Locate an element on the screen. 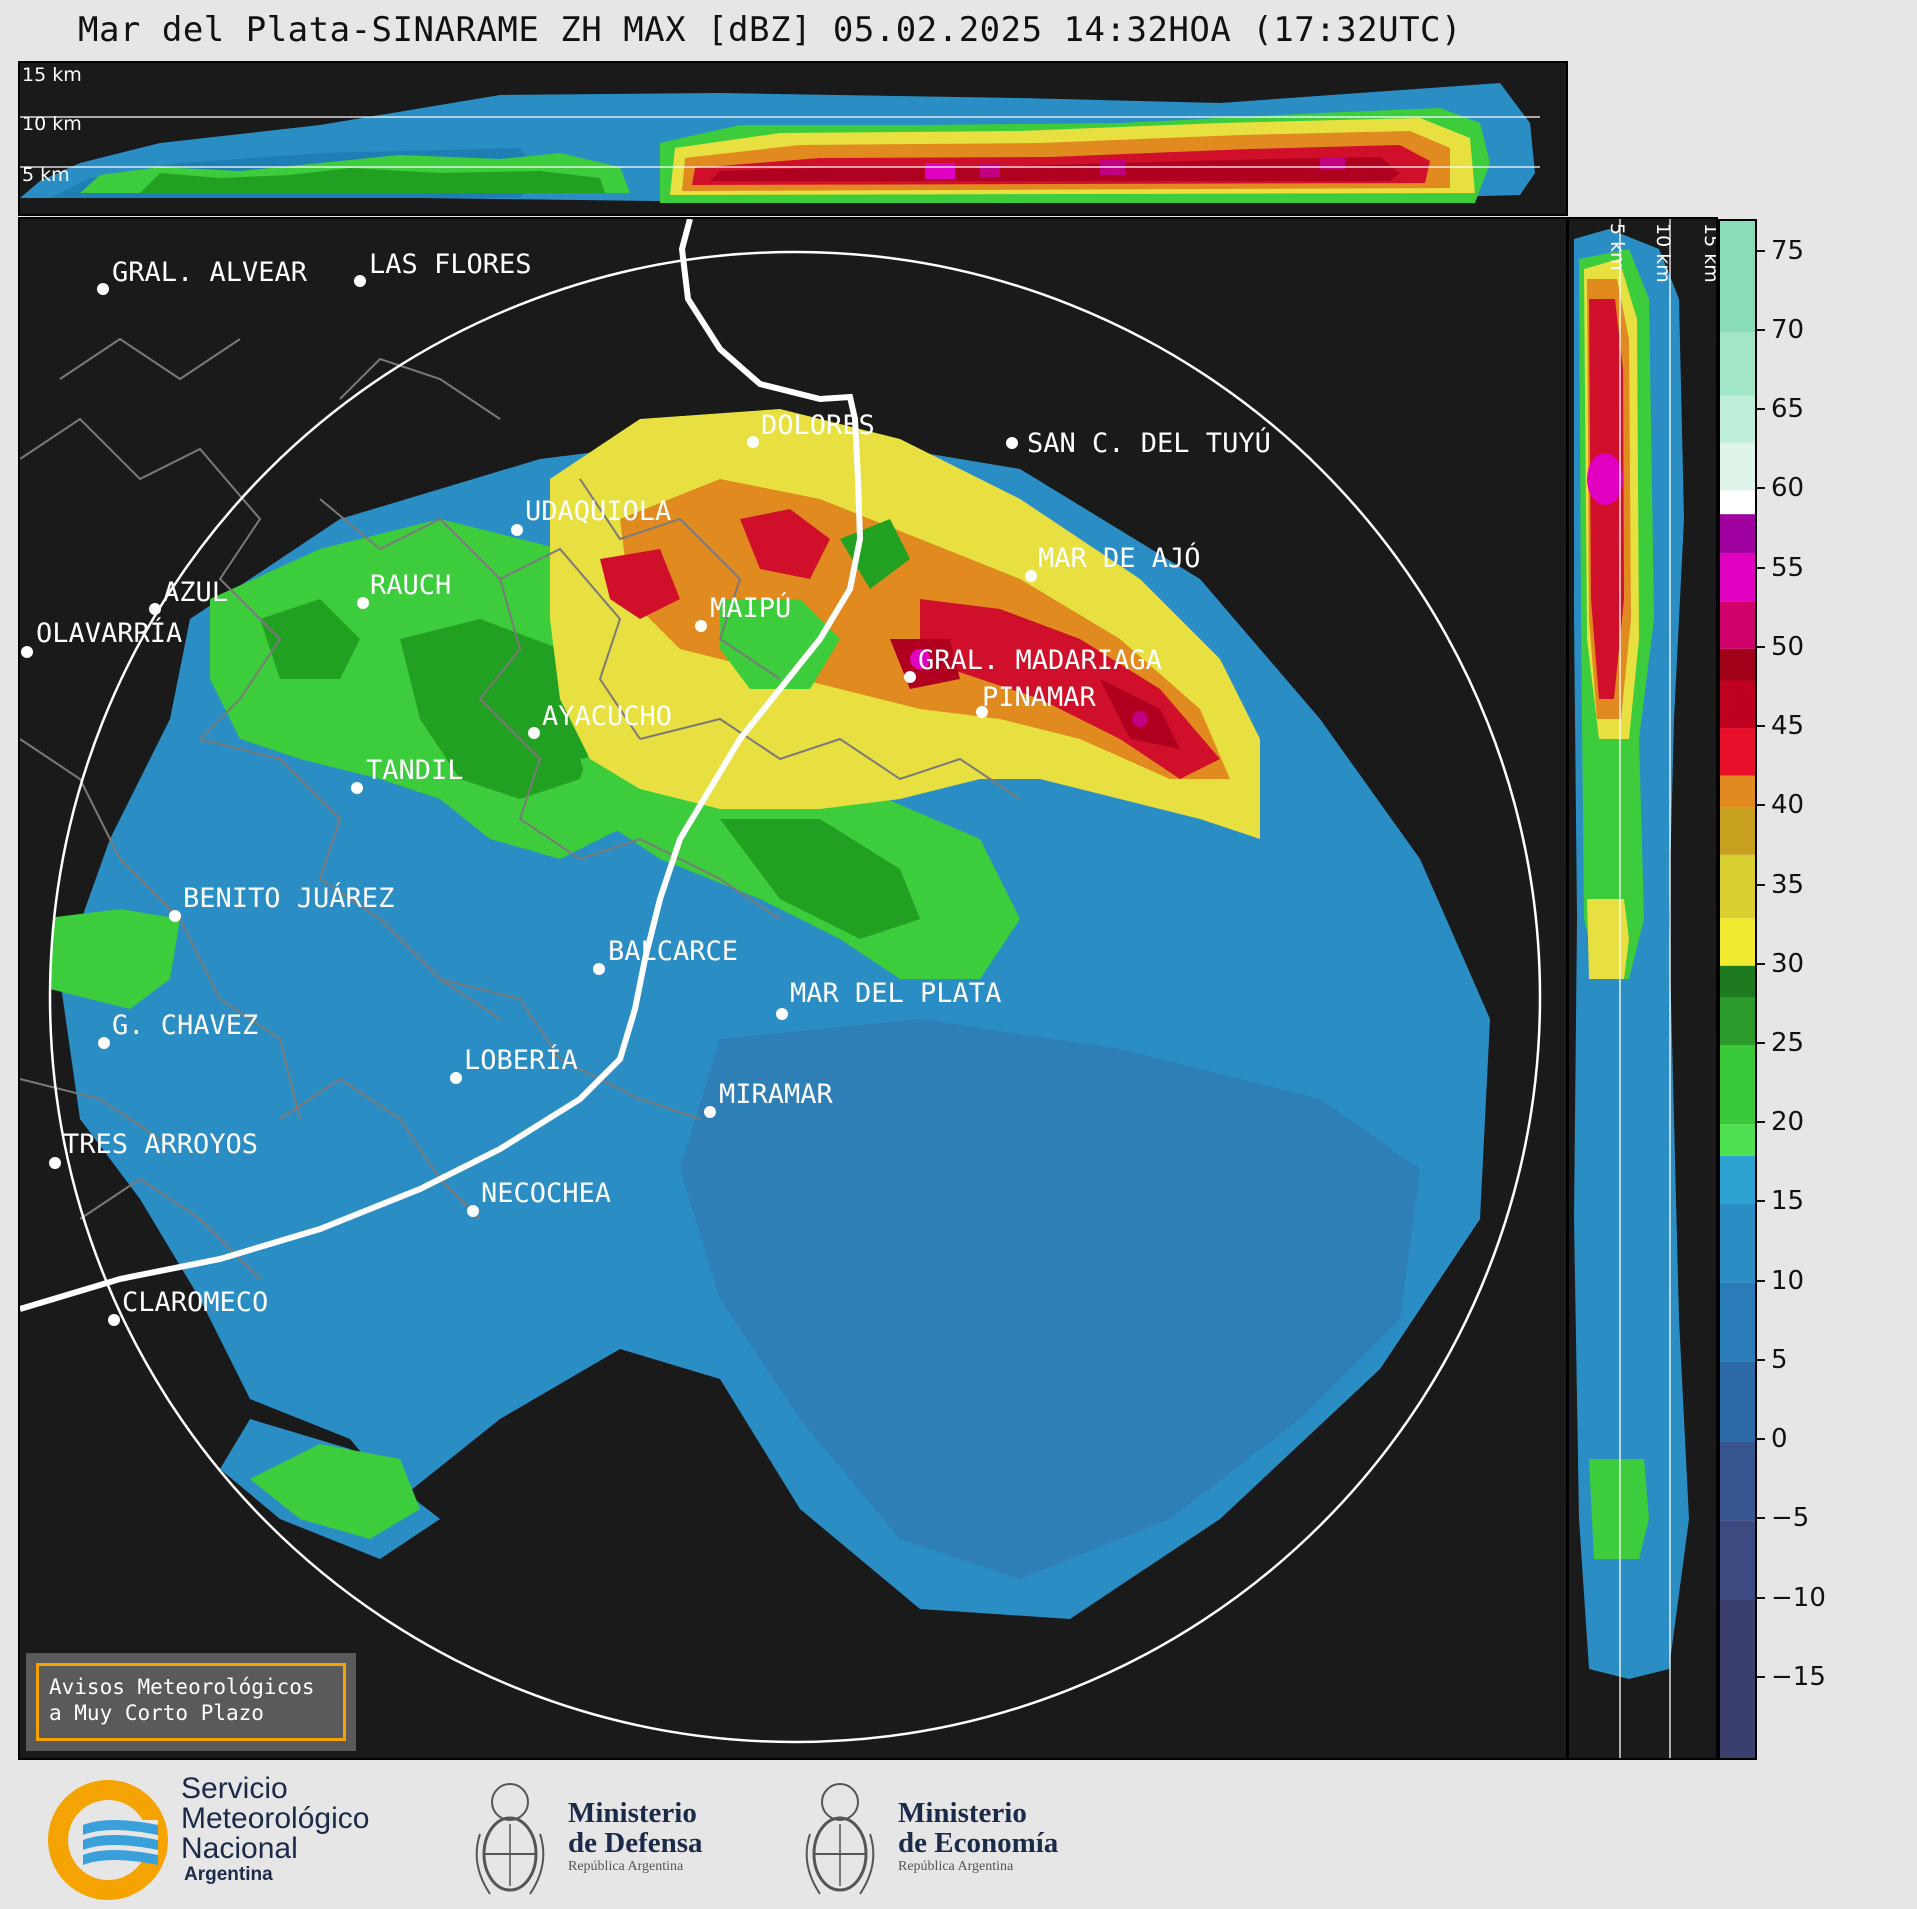 The image size is (1917, 1909). top-height-label-10km: 10 km is located at coordinates (52, 124).